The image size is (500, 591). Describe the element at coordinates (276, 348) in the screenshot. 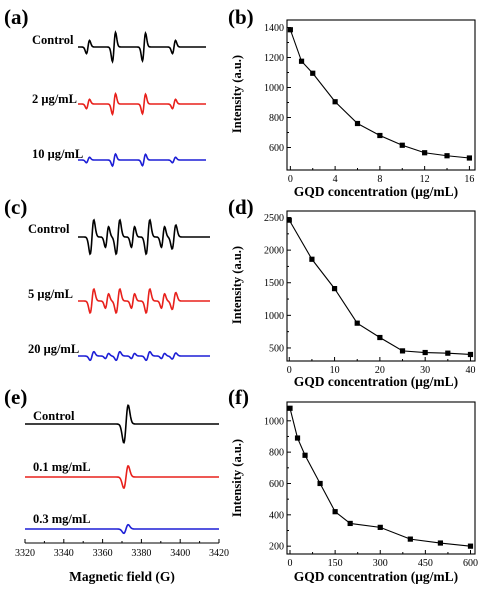

I see `plot-d-y-tick-label: 500` at that location.